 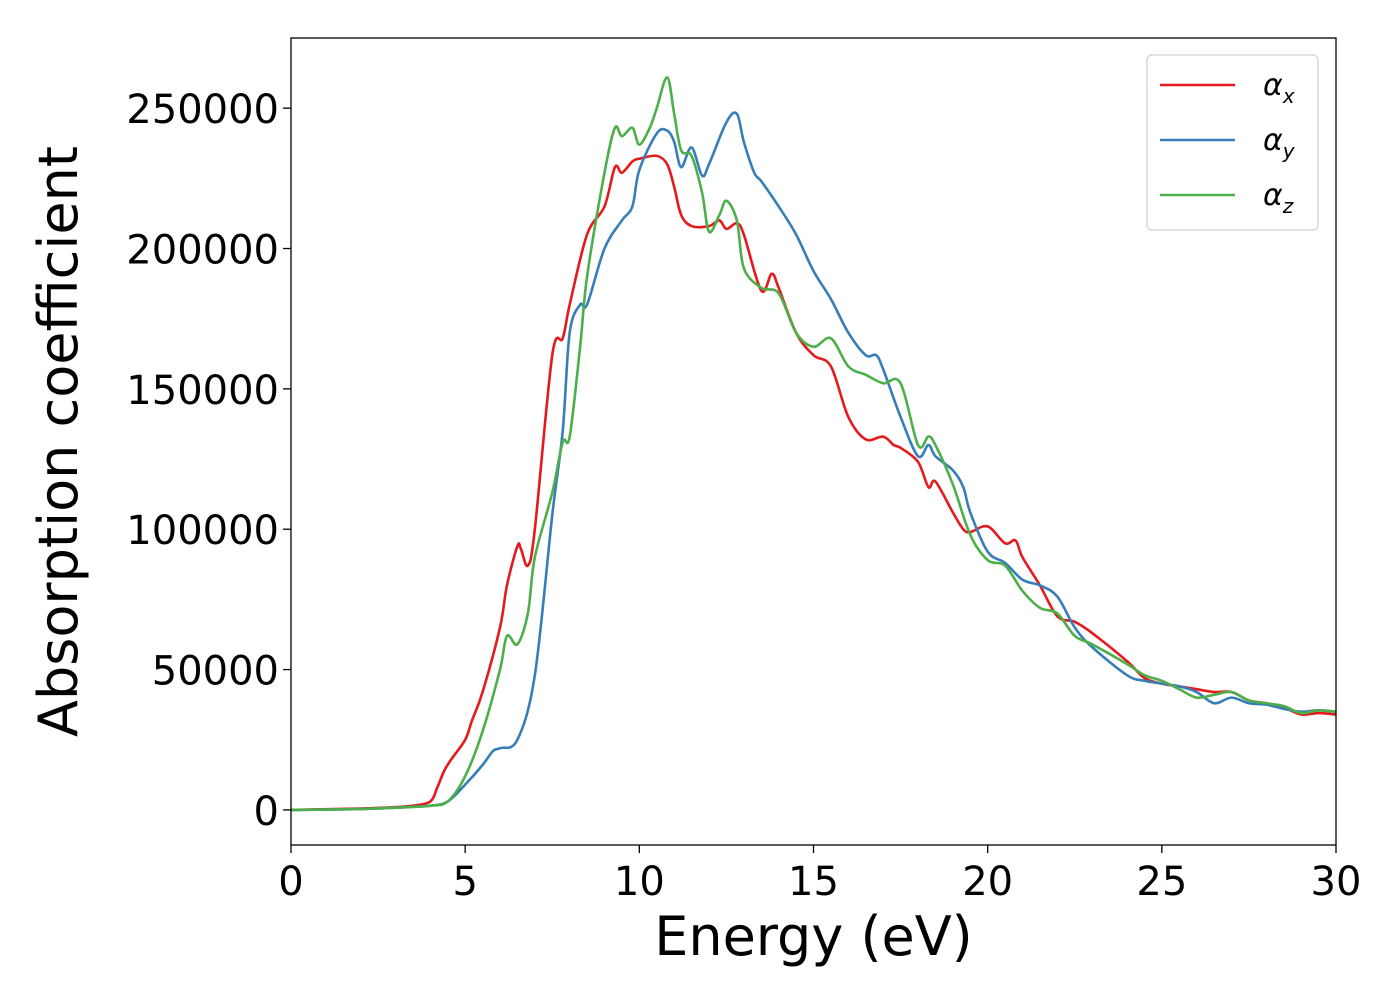 I want to click on legend-label-y: αy, so click(x=1279, y=143).